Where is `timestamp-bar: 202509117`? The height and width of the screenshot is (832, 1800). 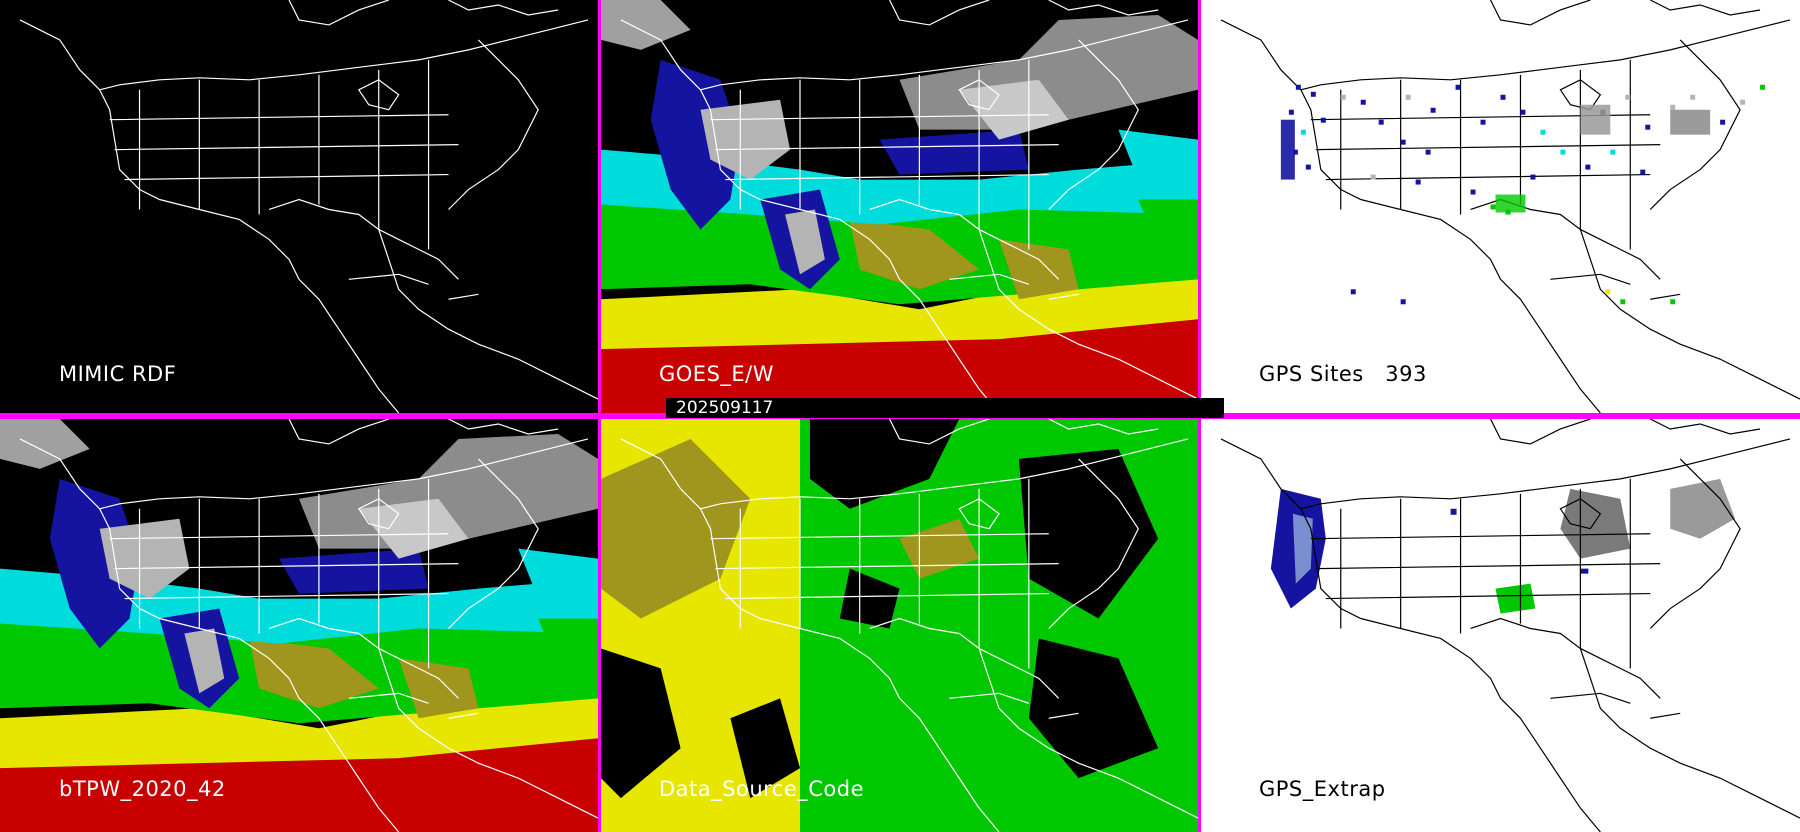 timestamp-bar: 202509117 is located at coordinates (945, 408).